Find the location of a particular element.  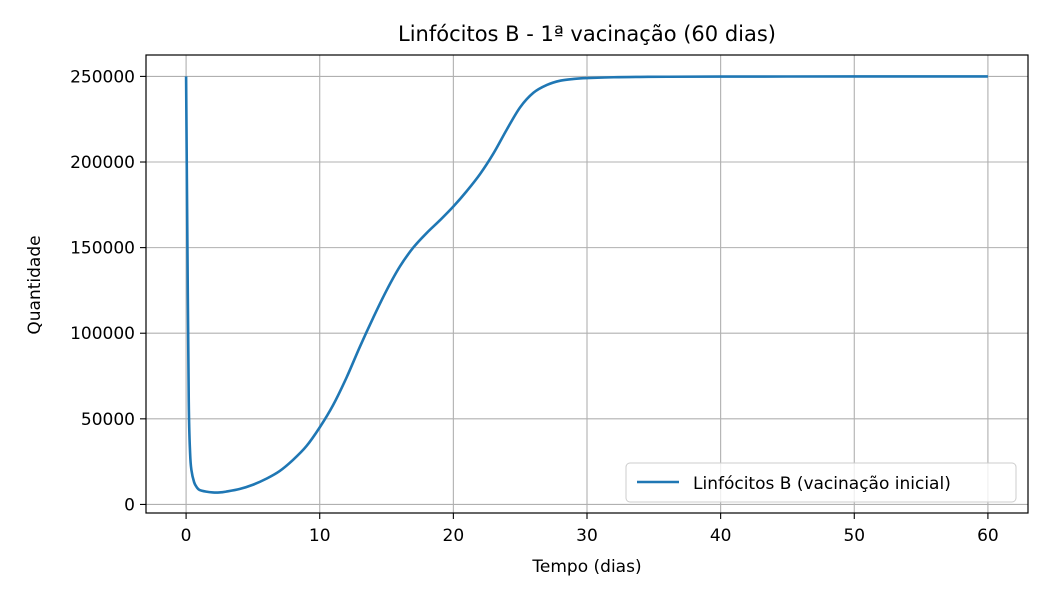

y-tick-label: 200000 is located at coordinates (102, 163).